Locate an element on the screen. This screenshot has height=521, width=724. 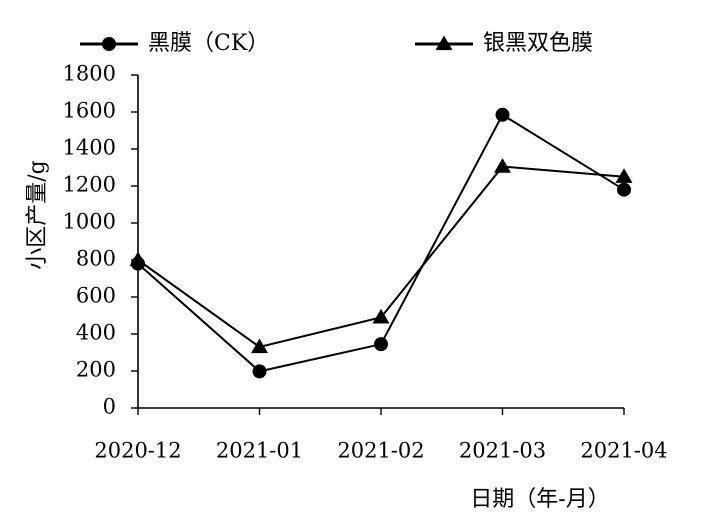
y-tick-label: 400 is located at coordinates (96, 333).